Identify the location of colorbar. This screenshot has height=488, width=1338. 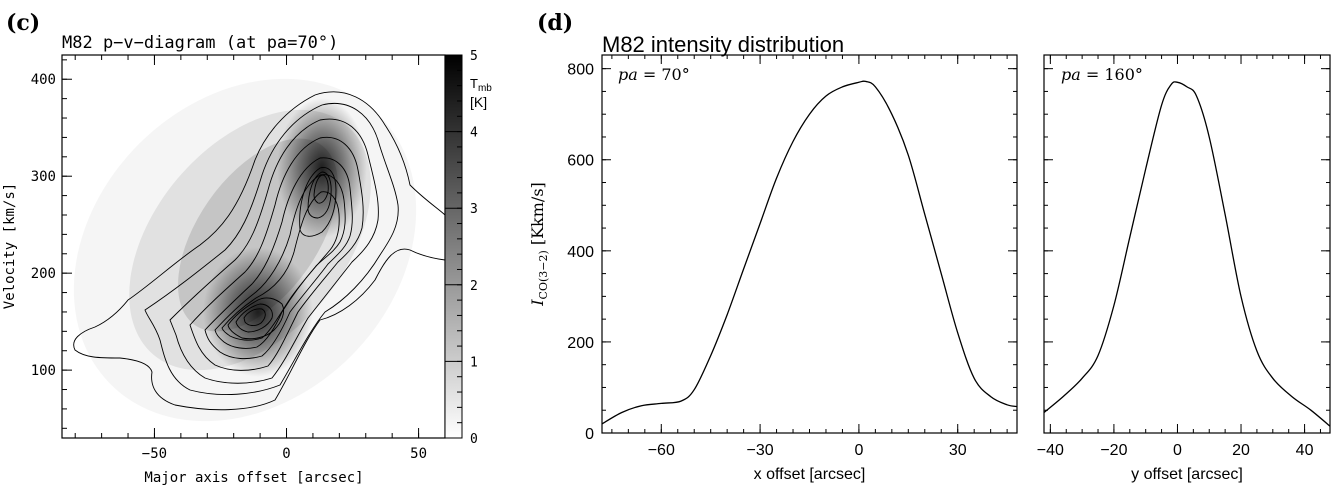
(453, 246).